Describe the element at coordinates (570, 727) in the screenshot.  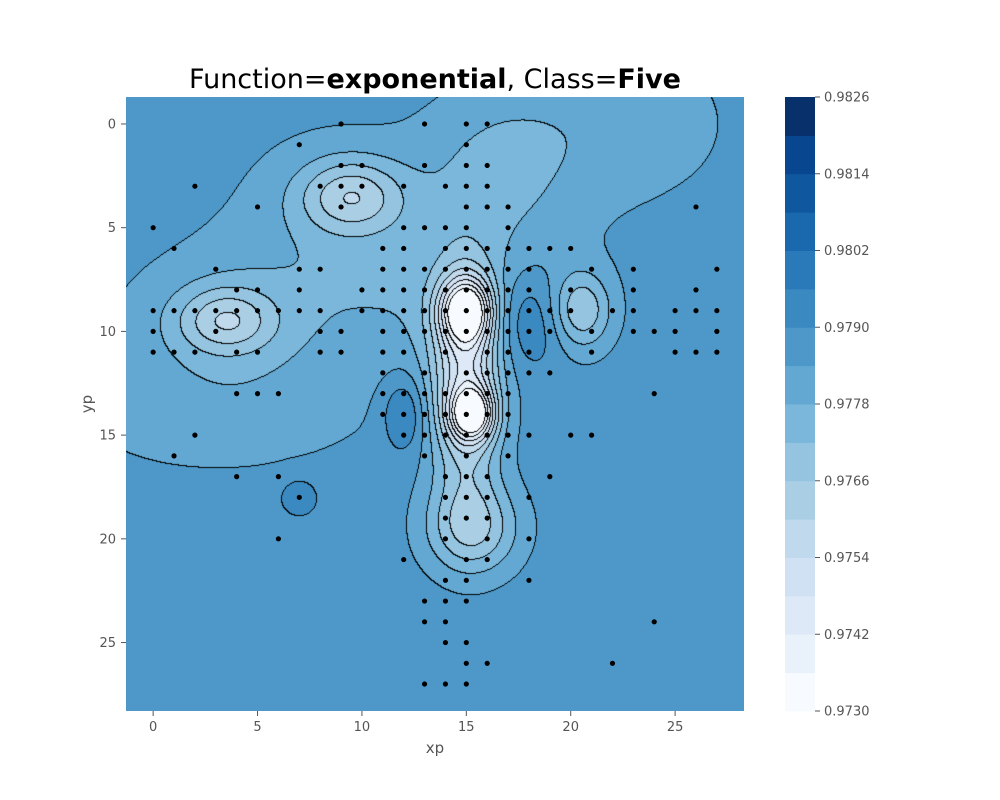
I see `x-tick-label: 20` at that location.